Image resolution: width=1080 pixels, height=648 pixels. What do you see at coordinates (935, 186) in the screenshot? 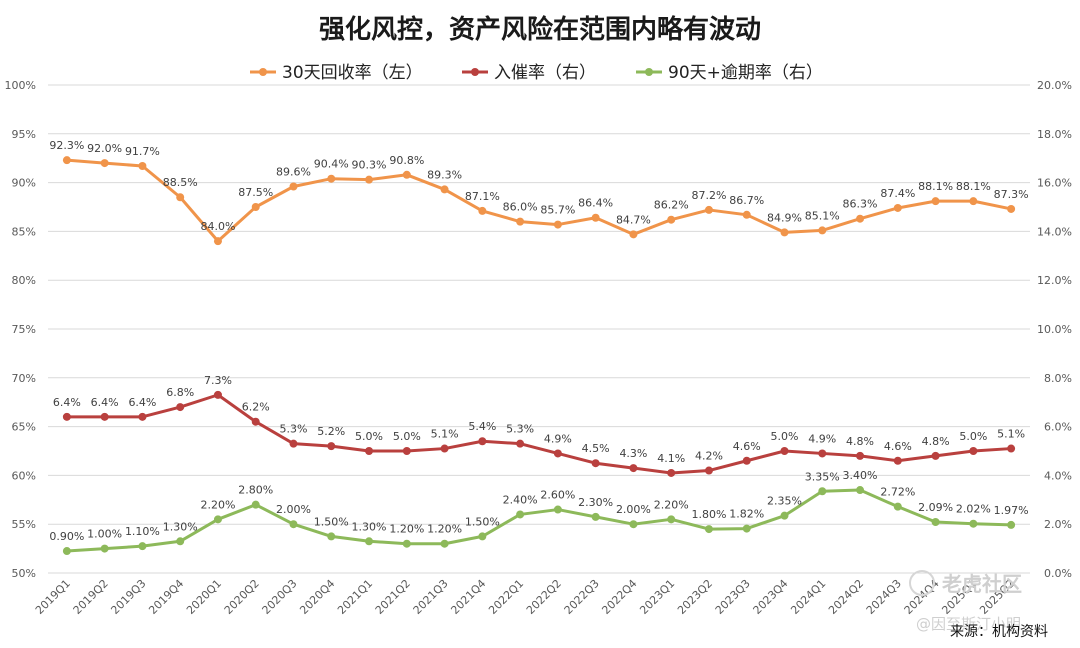
I see `data-label: 88.1%` at bounding box center [935, 186].